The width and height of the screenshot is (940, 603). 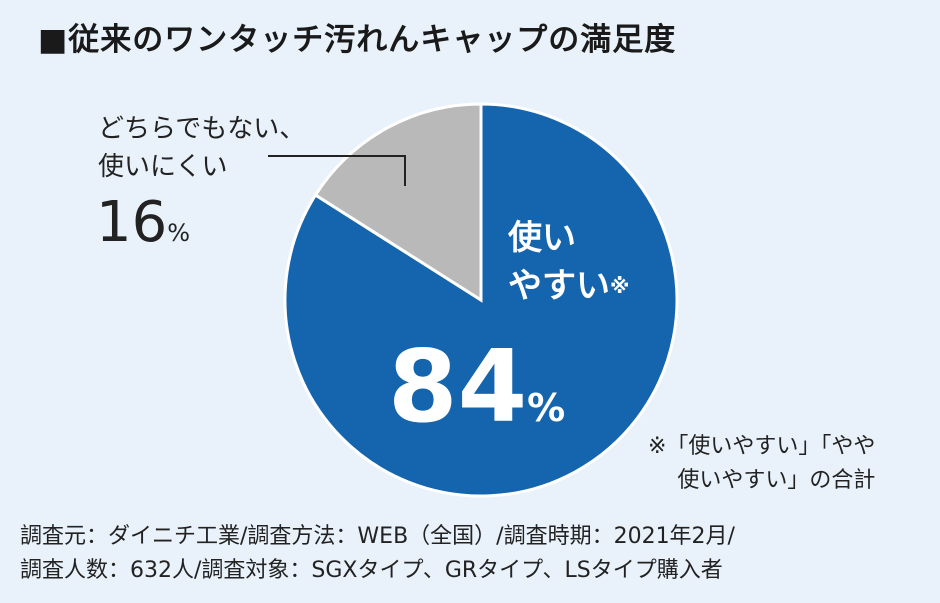 What do you see at coordinates (371, 570) in the screenshot?
I see `survey-info-line: 調査人数：632人/調査対象：SGXタイプ、GRタイプ、LSタイプ購入者` at bounding box center [371, 570].